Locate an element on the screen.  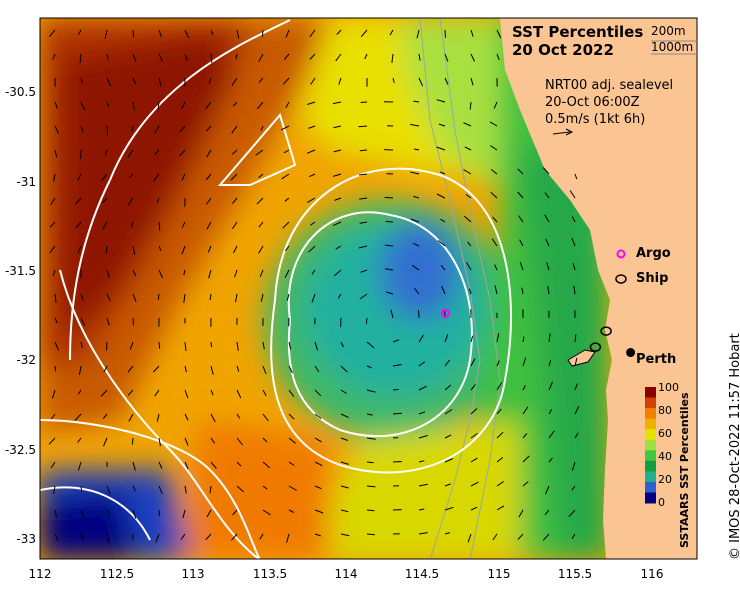
scale-arrow is located at coordinates (563, 132).